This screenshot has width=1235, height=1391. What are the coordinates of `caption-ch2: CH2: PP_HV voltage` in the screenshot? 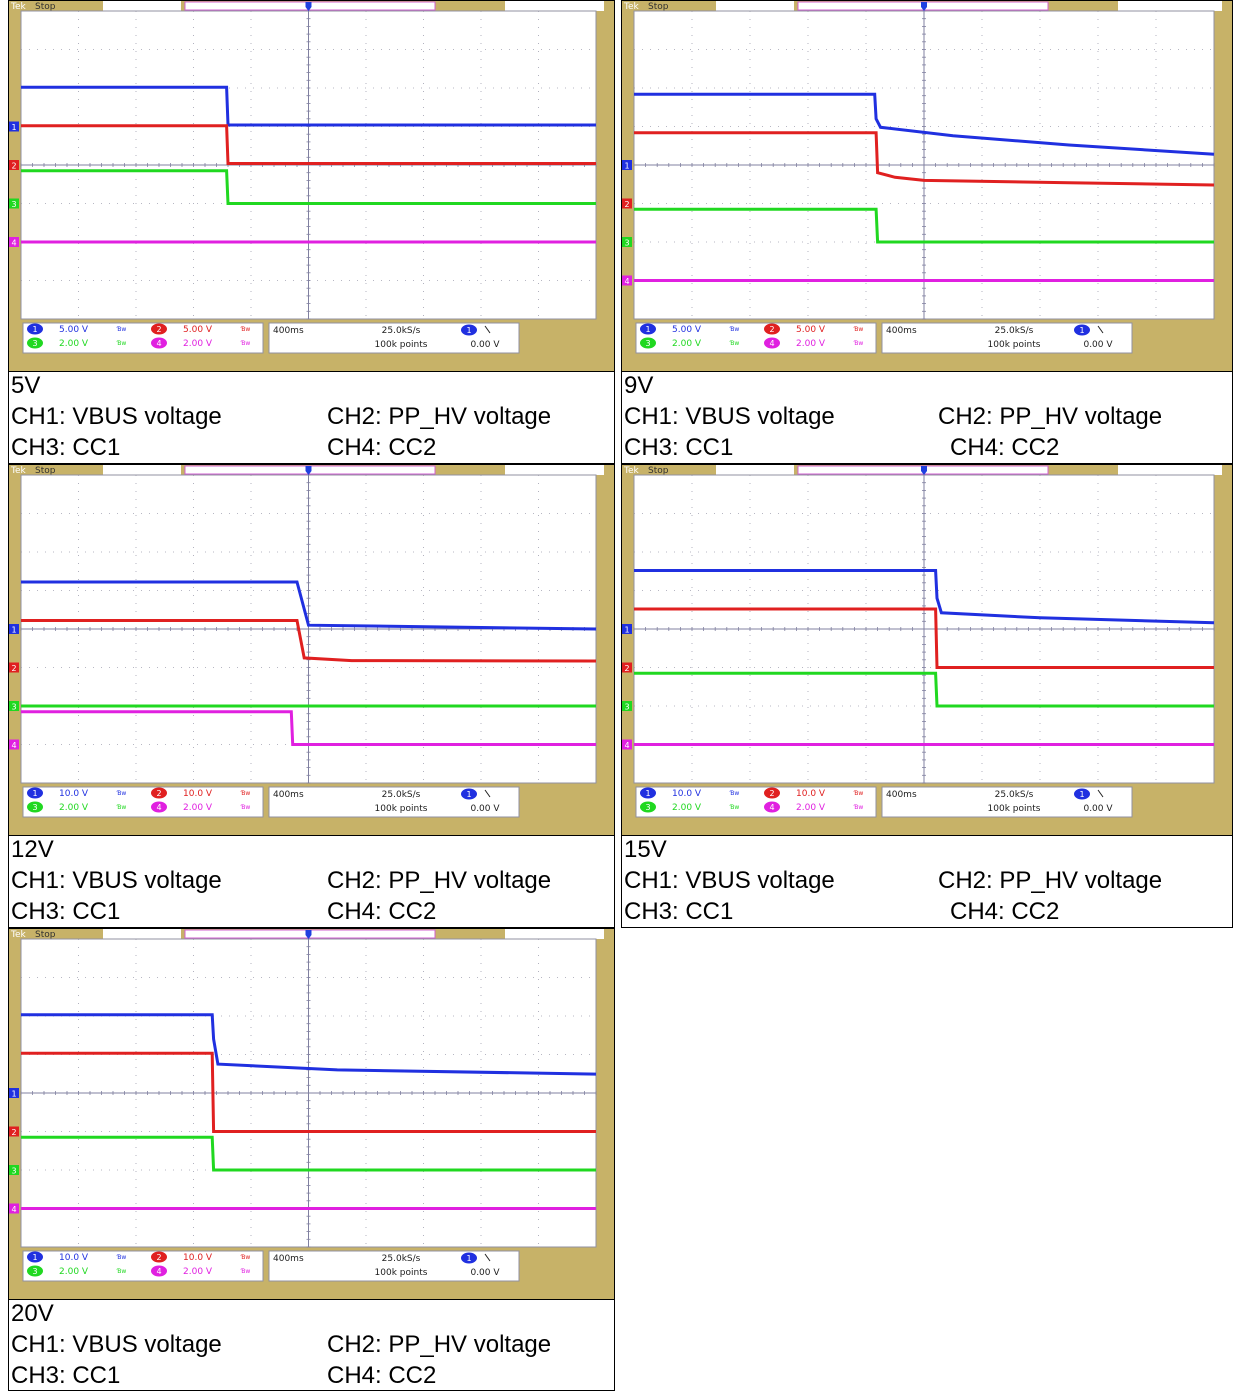 It's located at (439, 1344).